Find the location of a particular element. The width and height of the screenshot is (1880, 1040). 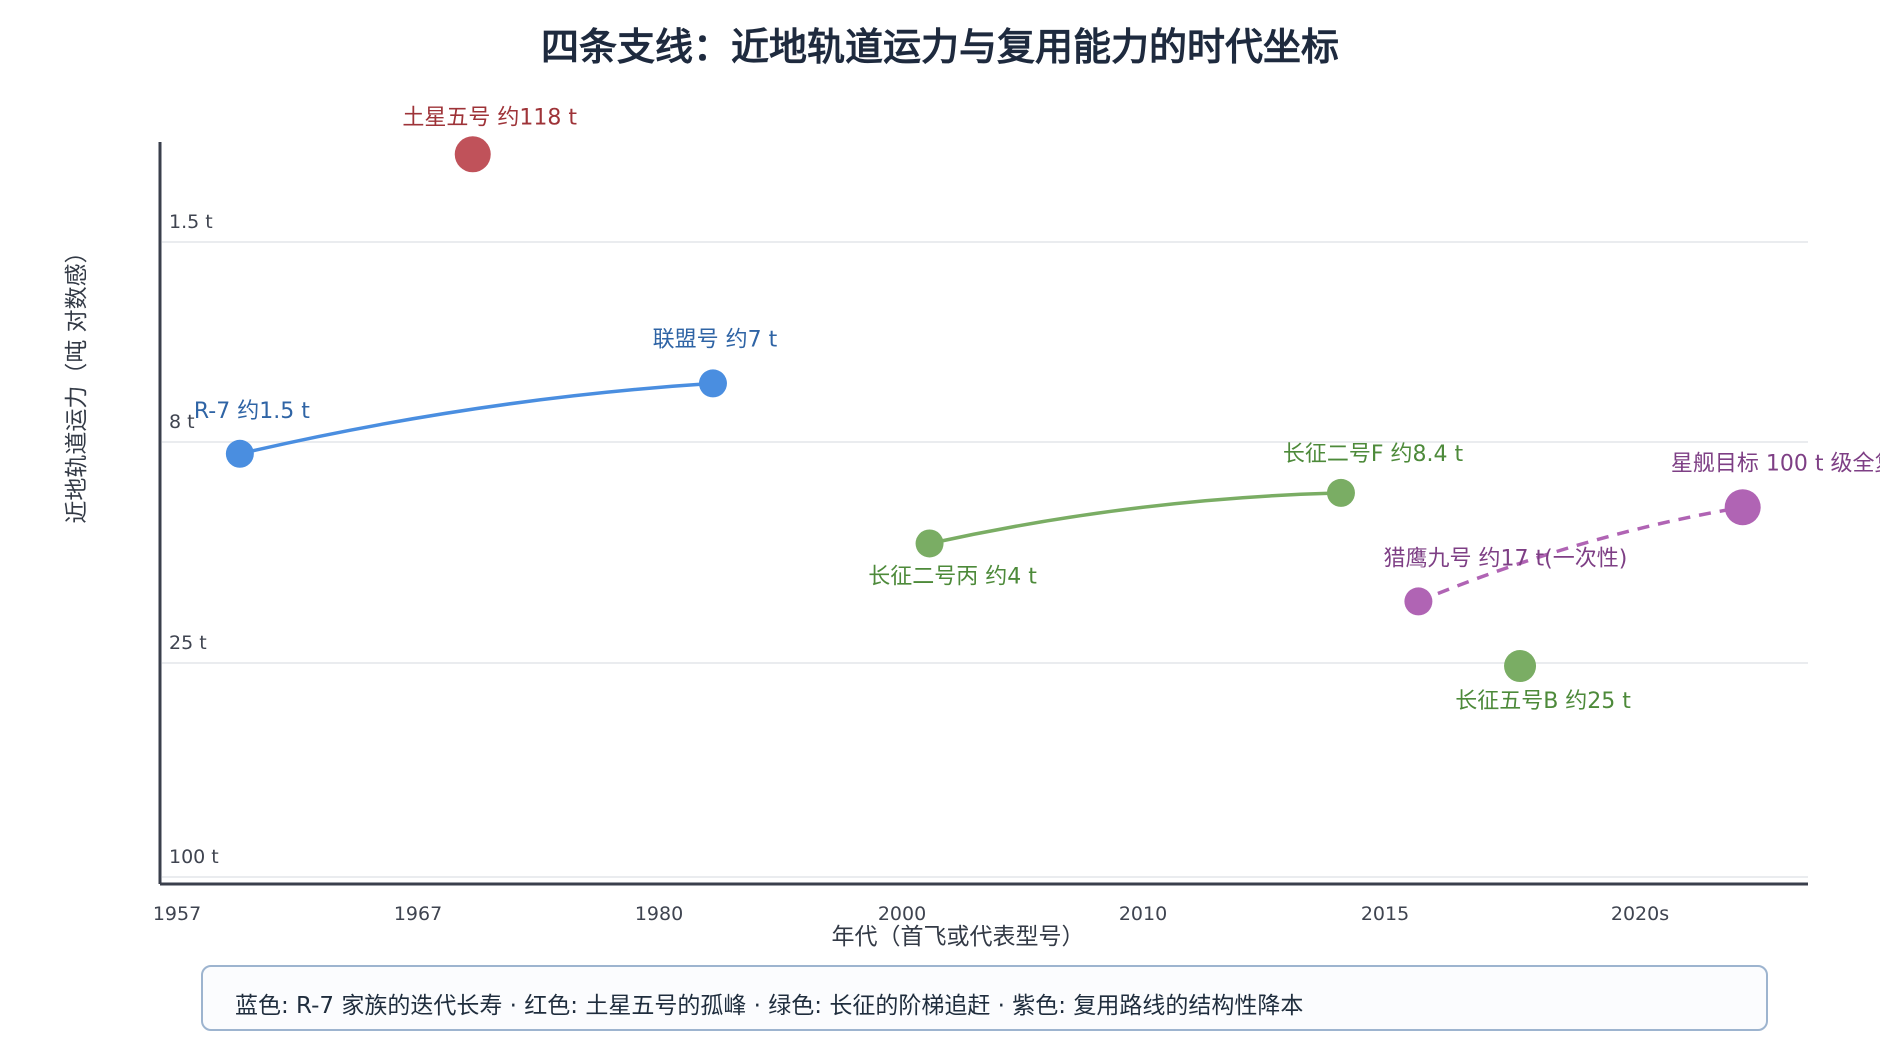

x-tick-label: 2000 is located at coordinates (902, 914).